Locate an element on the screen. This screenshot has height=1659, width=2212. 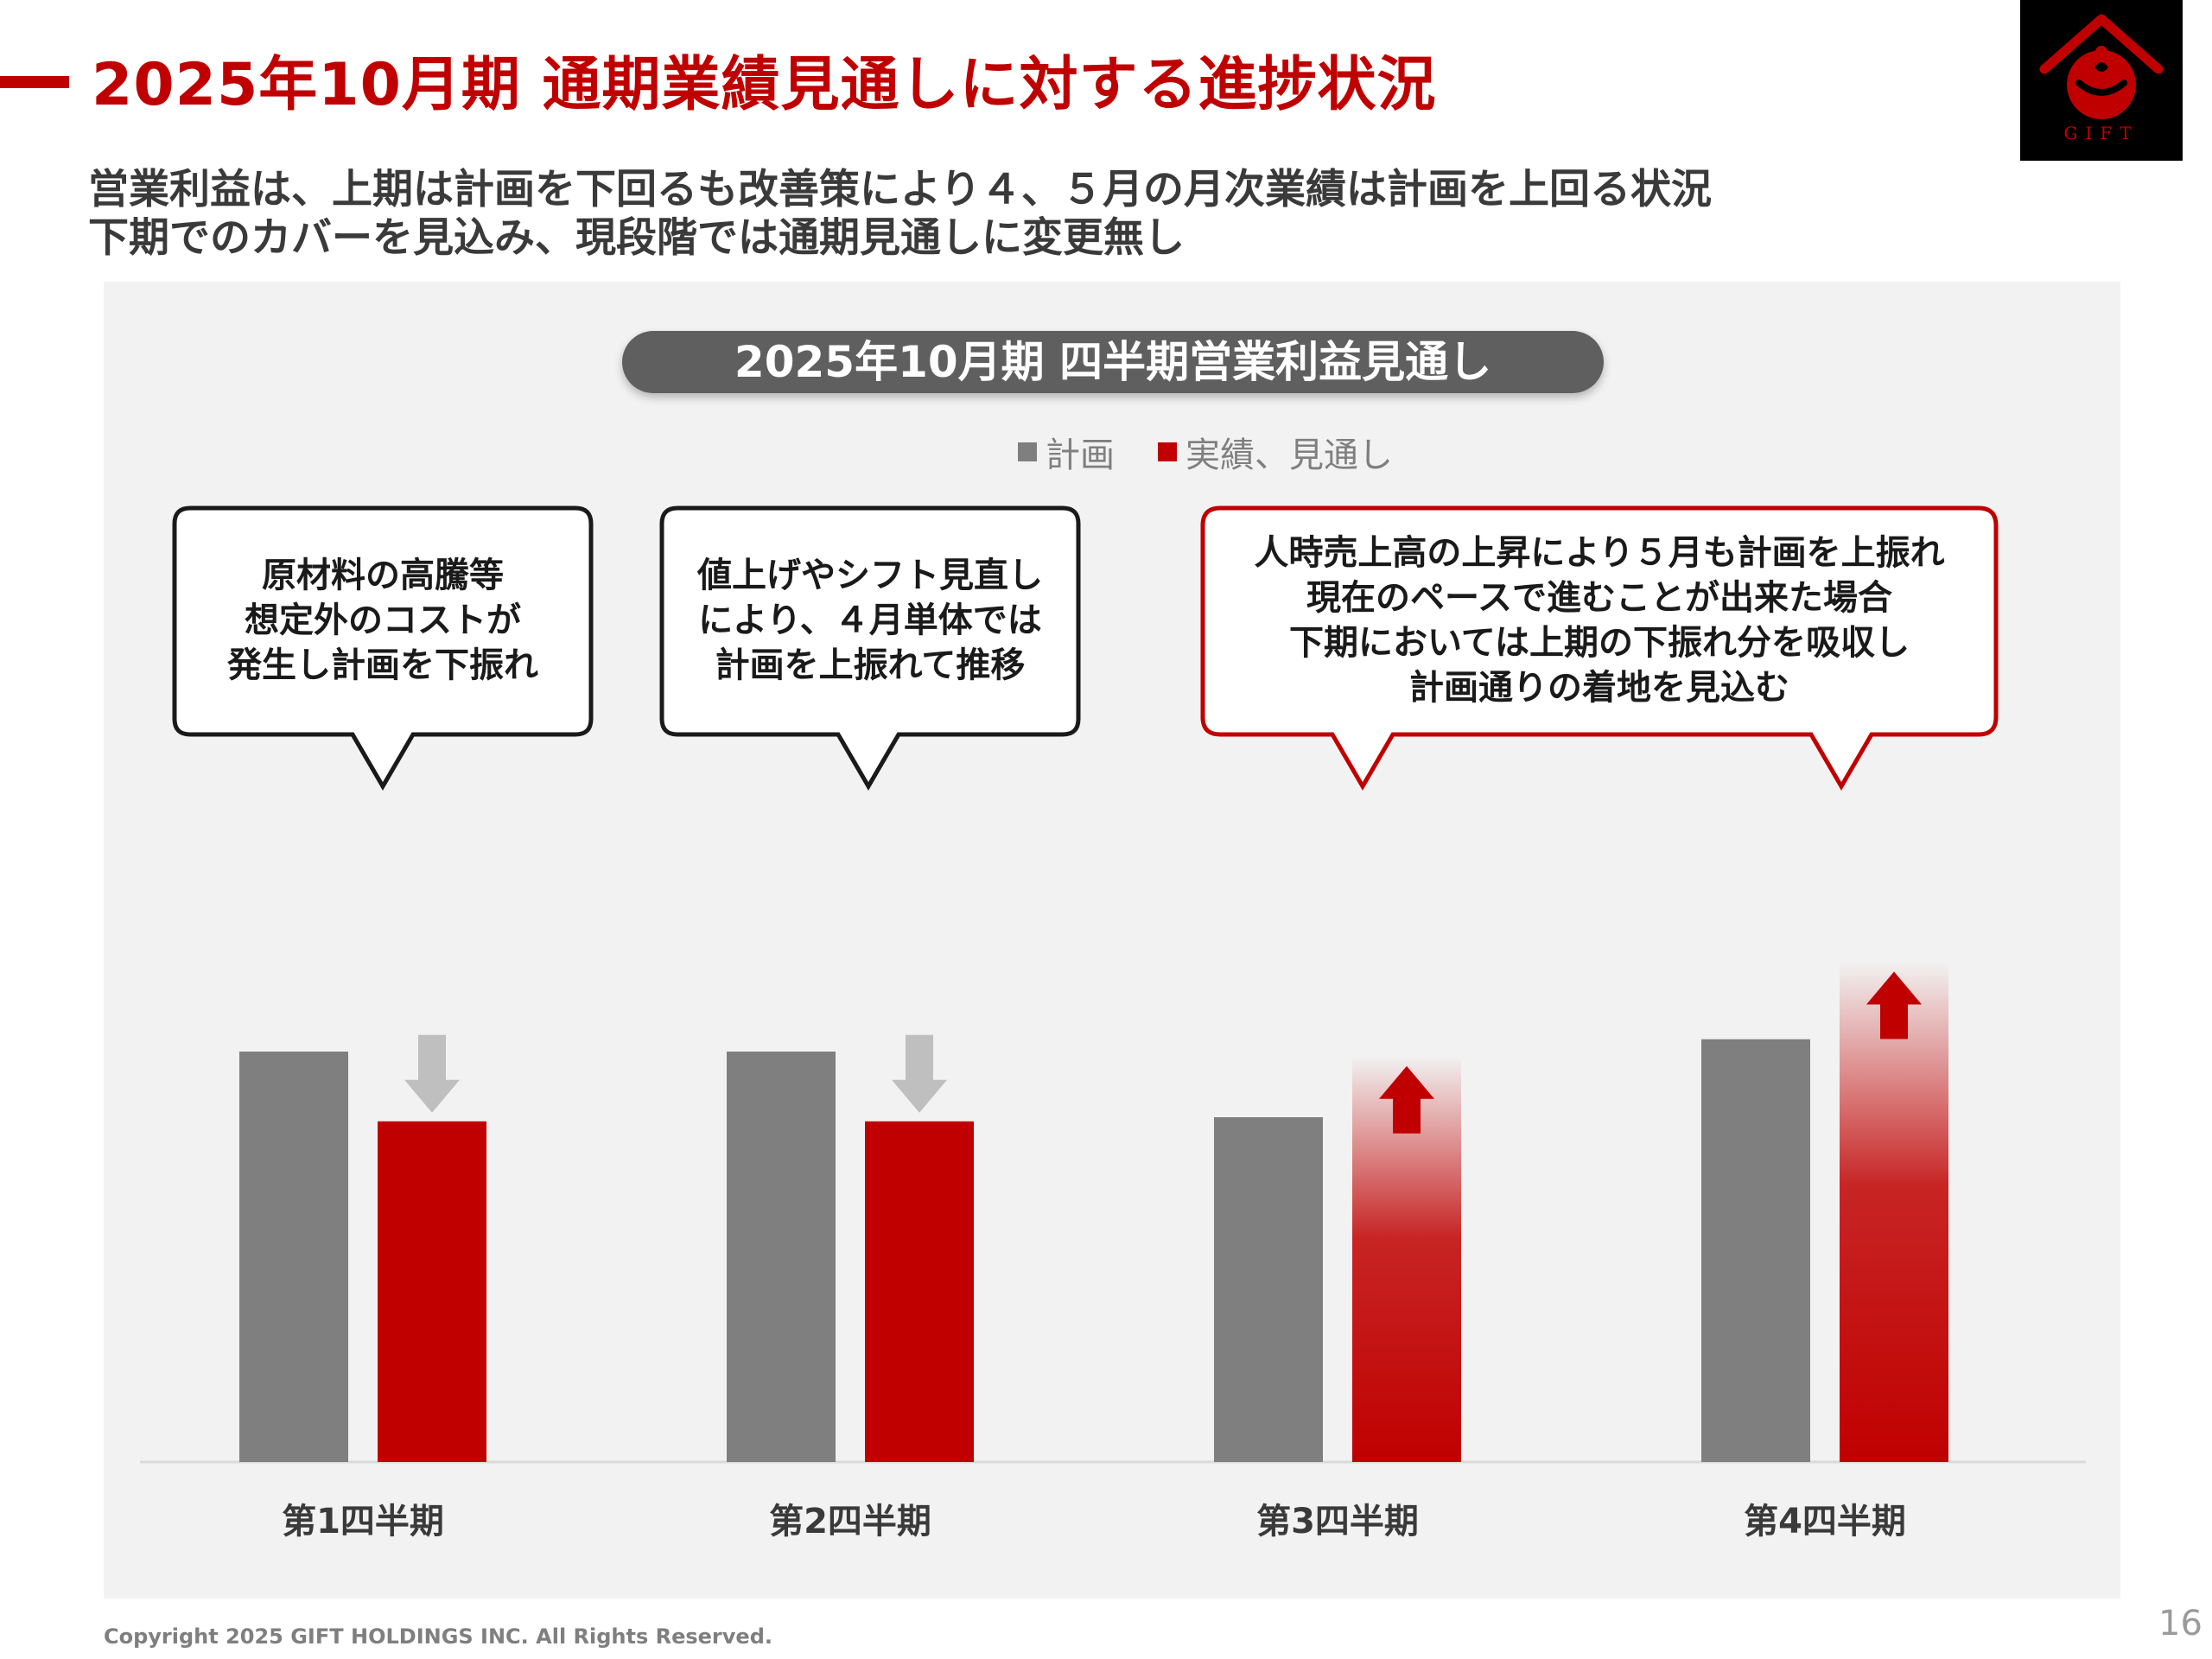
callout-2-line-2: により、４月単体では is located at coordinates (870, 620).